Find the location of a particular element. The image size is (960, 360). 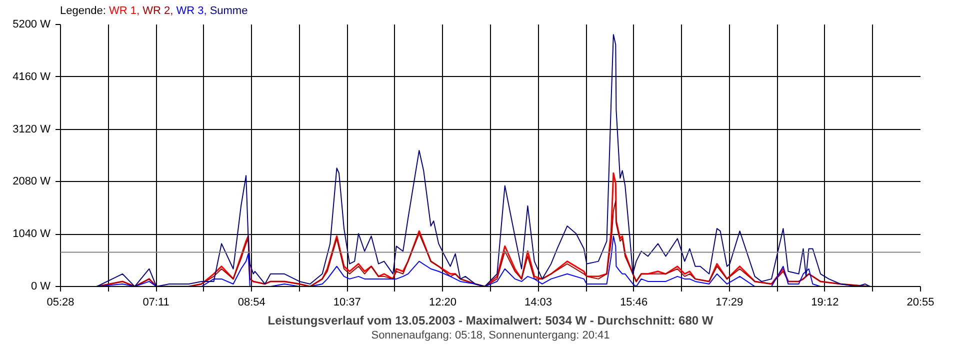

y-tick-label: 0 W is located at coordinates (41, 286).